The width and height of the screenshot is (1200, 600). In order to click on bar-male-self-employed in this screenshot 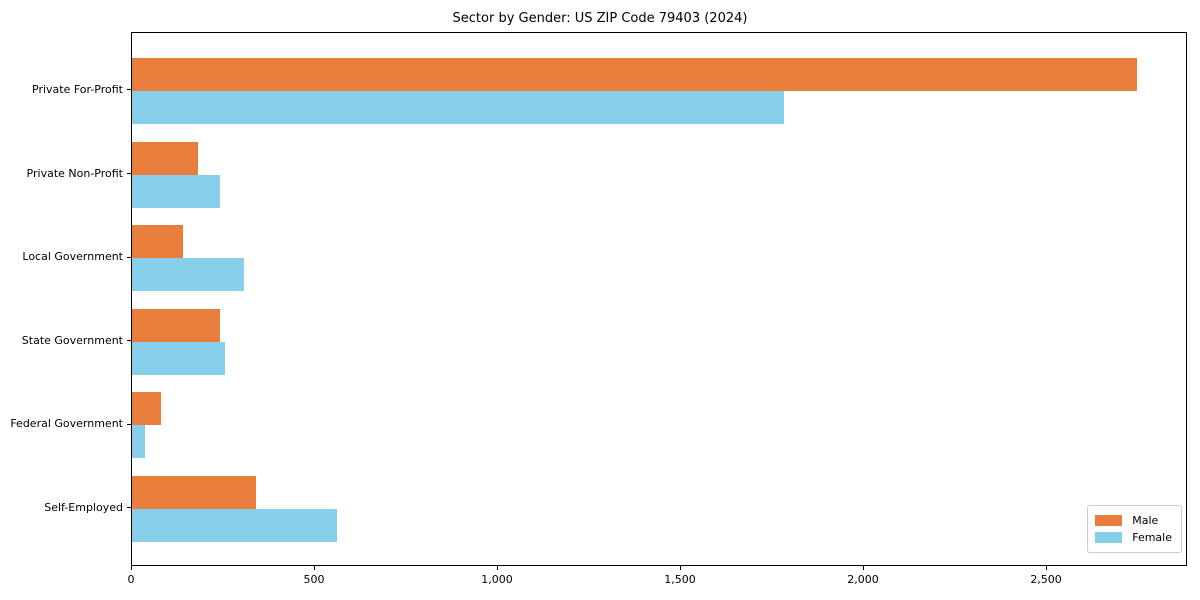, I will do `click(194, 492)`.